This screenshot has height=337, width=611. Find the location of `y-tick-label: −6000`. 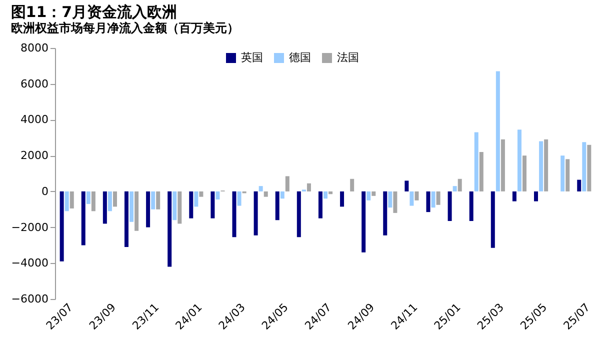

y-tick-label: −6000 is located at coordinates (29, 299).